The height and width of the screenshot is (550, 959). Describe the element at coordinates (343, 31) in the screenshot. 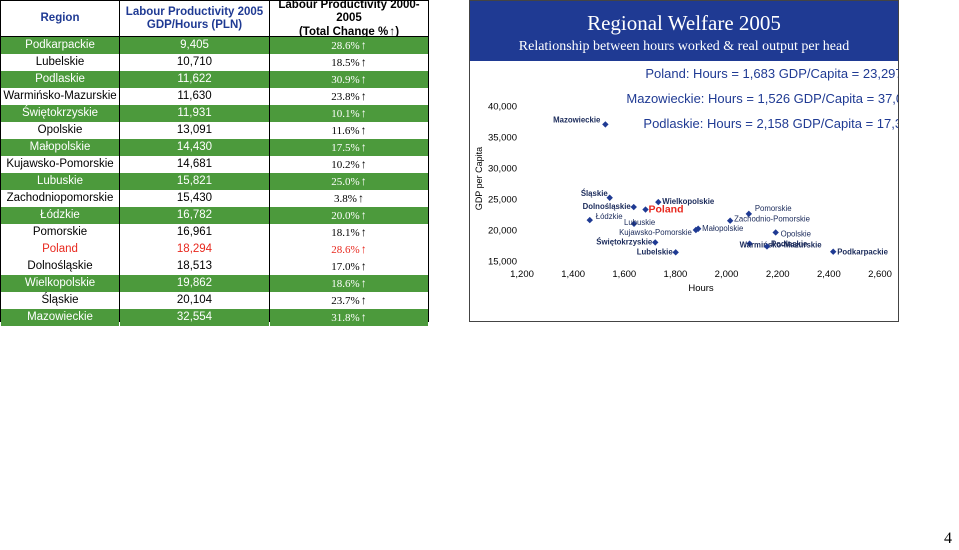

I see `header-change-line2: (Total Change %` at that location.